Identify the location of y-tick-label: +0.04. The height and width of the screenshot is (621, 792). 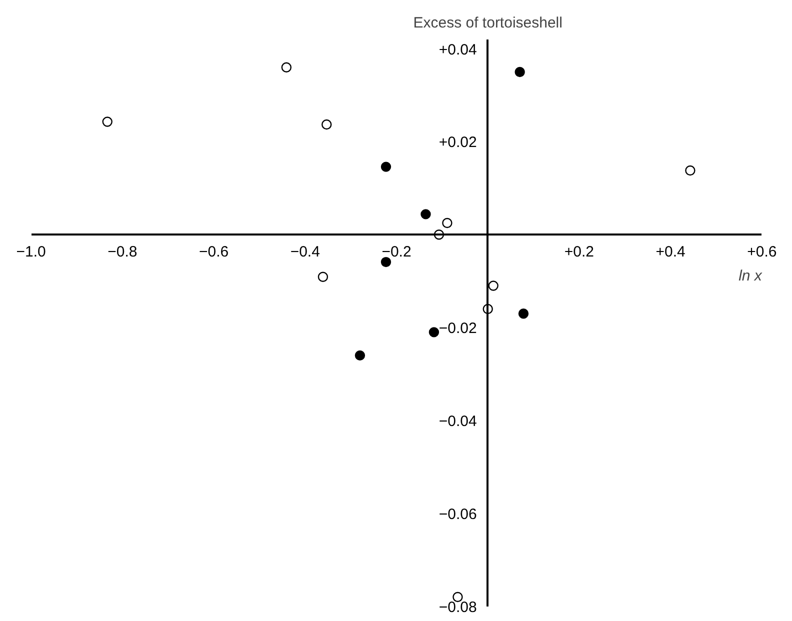
(457, 49).